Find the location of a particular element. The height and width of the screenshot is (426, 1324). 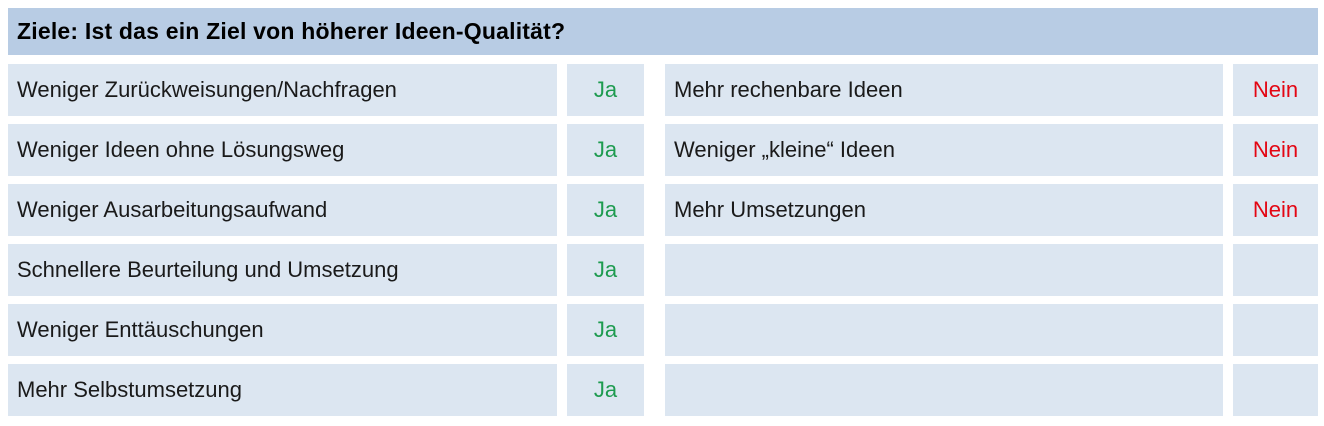

table-row: Weniger Enttäuschungen Ja is located at coordinates (326, 330).